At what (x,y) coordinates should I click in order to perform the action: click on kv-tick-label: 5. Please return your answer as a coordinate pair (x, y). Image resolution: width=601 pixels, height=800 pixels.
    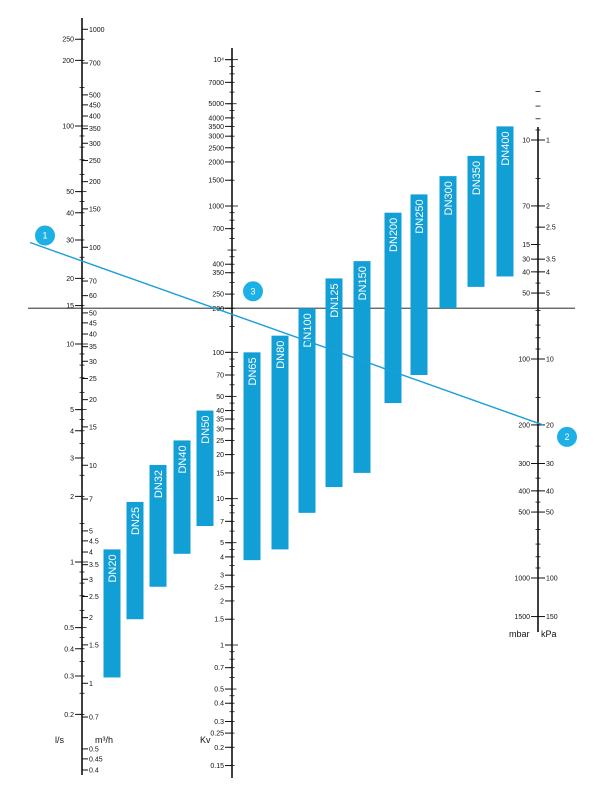
    Looking at the image, I should click on (222, 543).